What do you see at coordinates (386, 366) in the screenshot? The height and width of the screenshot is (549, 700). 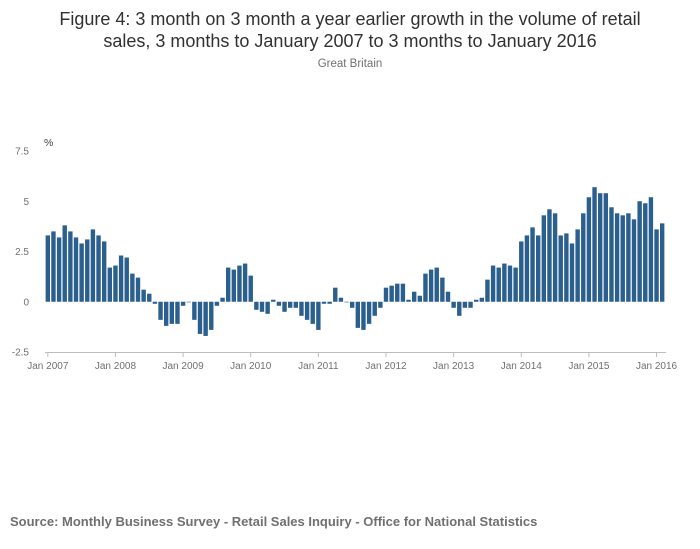 I see `x-tick-label: Jan 2012` at bounding box center [386, 366].